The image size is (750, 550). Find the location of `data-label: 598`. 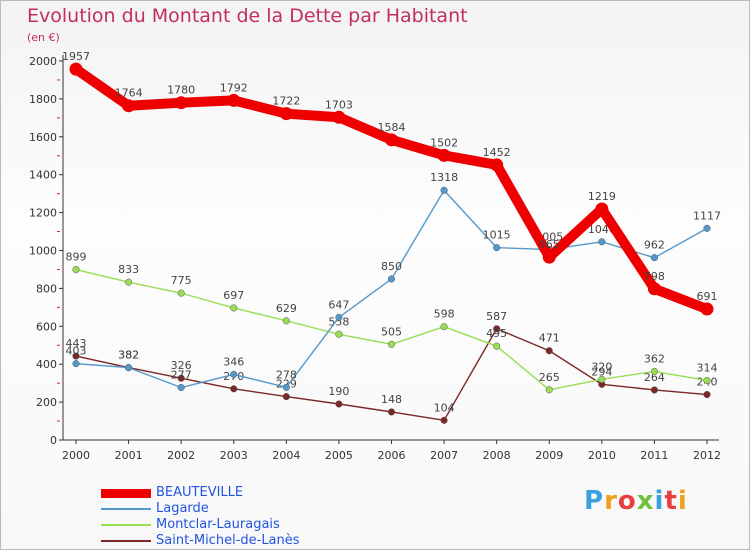

data-label: 598 is located at coordinates (444, 314).